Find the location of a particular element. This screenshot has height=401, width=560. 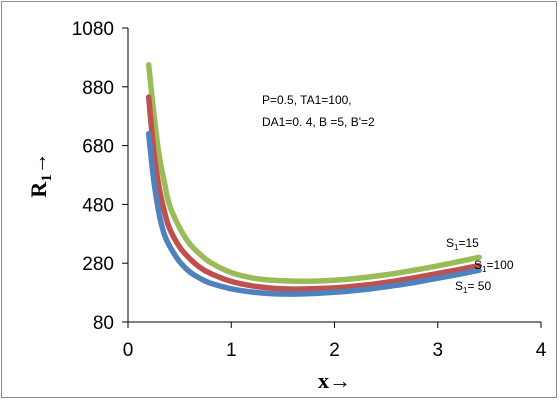

x-axis-title: x→ is located at coordinates (334, 380).